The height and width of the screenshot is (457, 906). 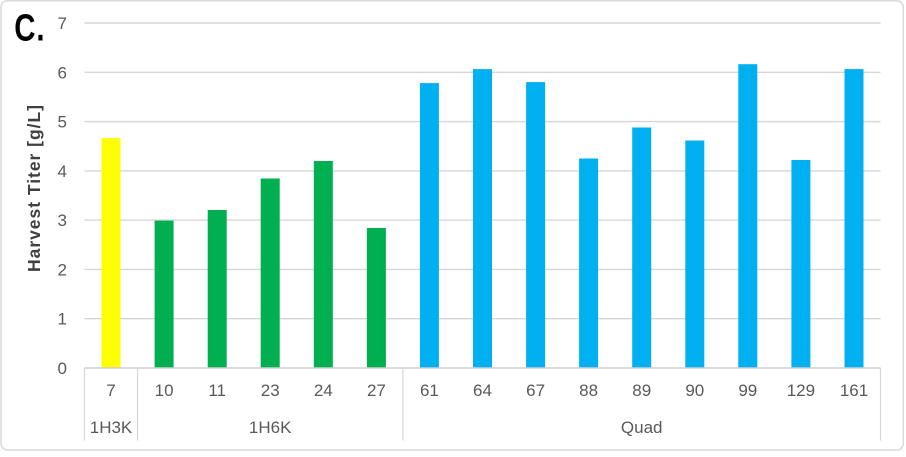 What do you see at coordinates (642, 427) in the screenshot?
I see `svg-text: Quad` at bounding box center [642, 427].